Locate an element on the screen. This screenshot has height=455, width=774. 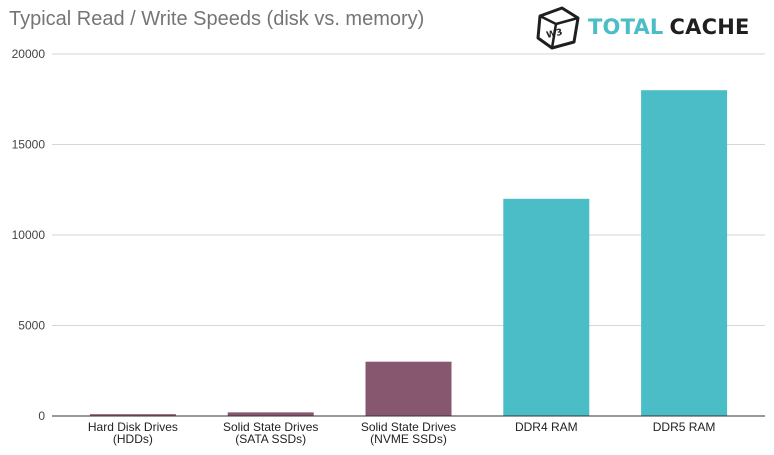
y-tick-label: 5000 is located at coordinates (31, 326).